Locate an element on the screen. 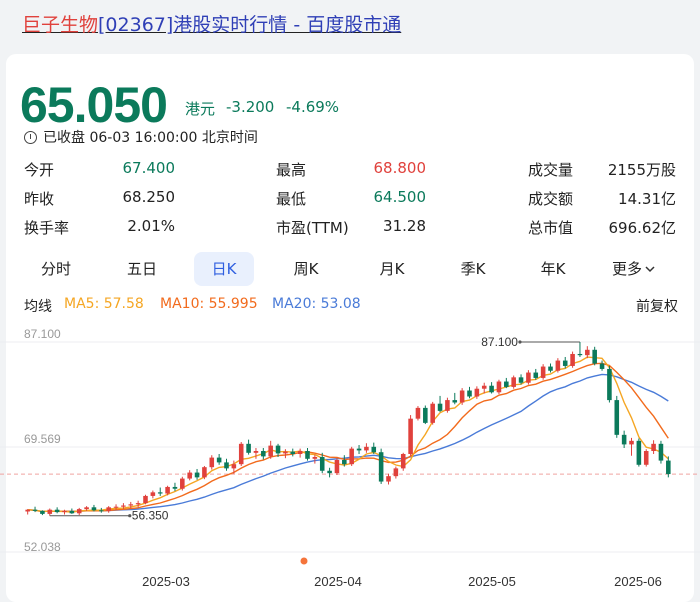 The width and height of the screenshot is (700, 602). stat-label: 今开 is located at coordinates (39, 170).